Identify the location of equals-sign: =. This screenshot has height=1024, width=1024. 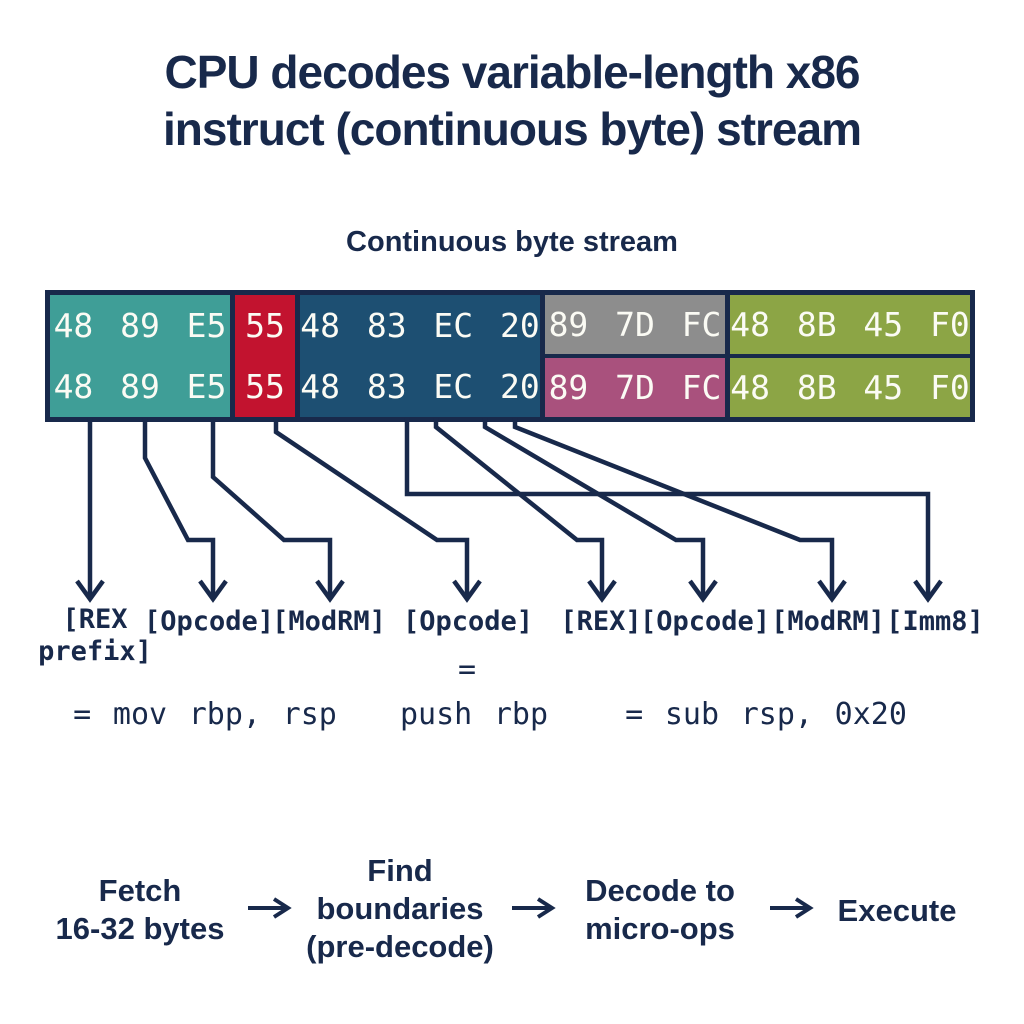
(467, 669).